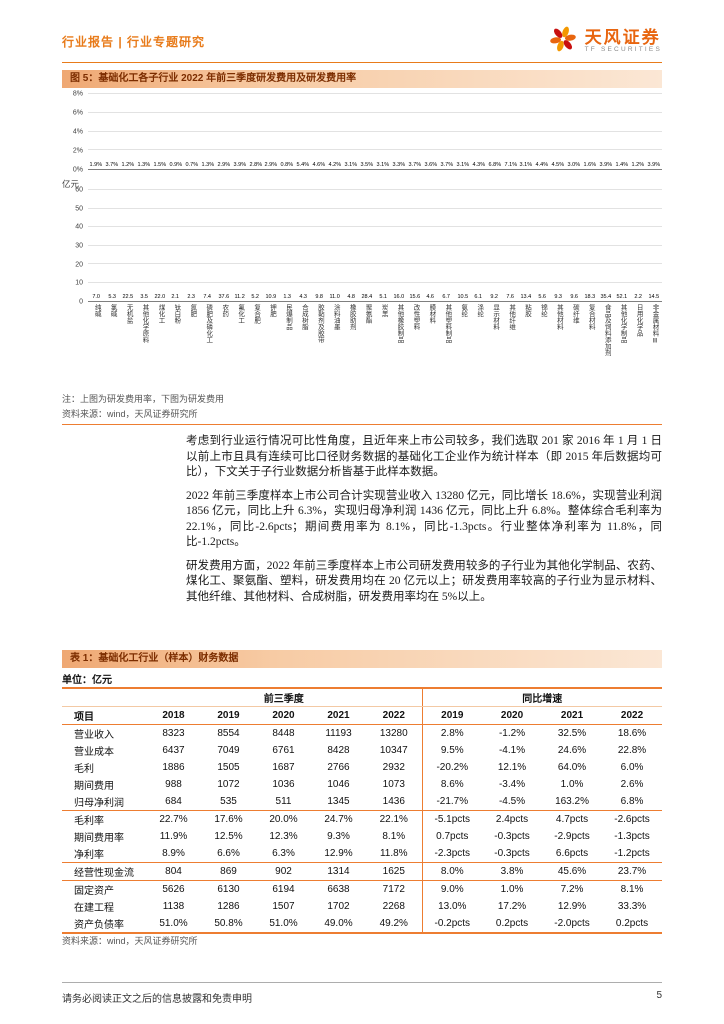 Image resolution: width=724 pixels, height=1024 pixels. I want to click on table-cell: 24.6%, so click(572, 750).